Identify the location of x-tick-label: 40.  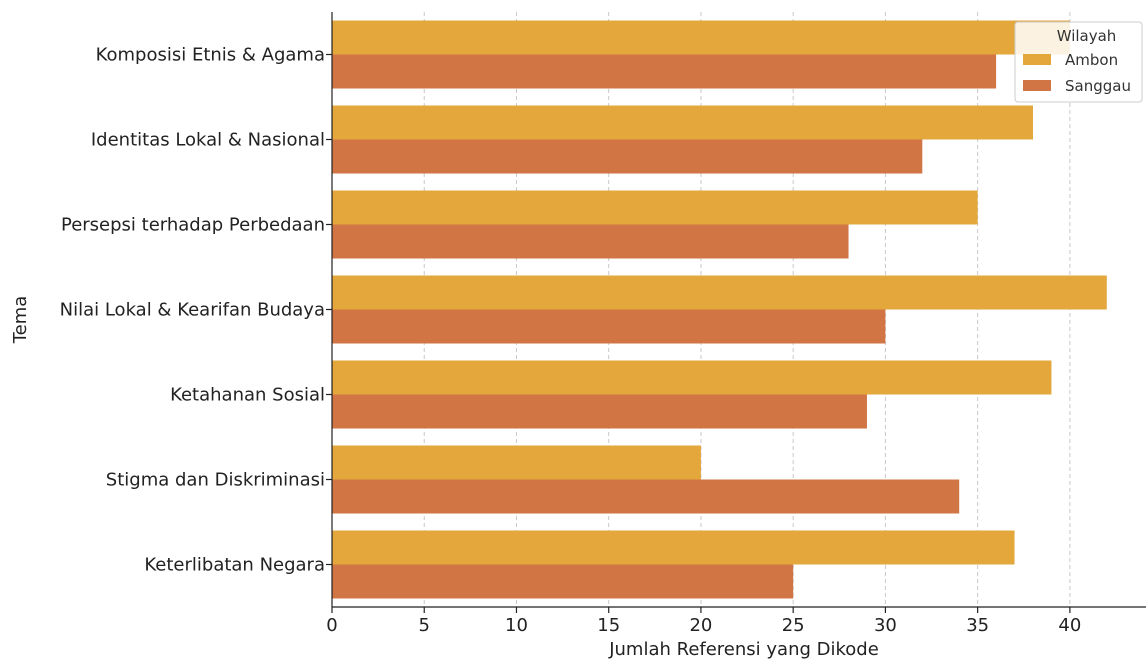
(1069, 625).